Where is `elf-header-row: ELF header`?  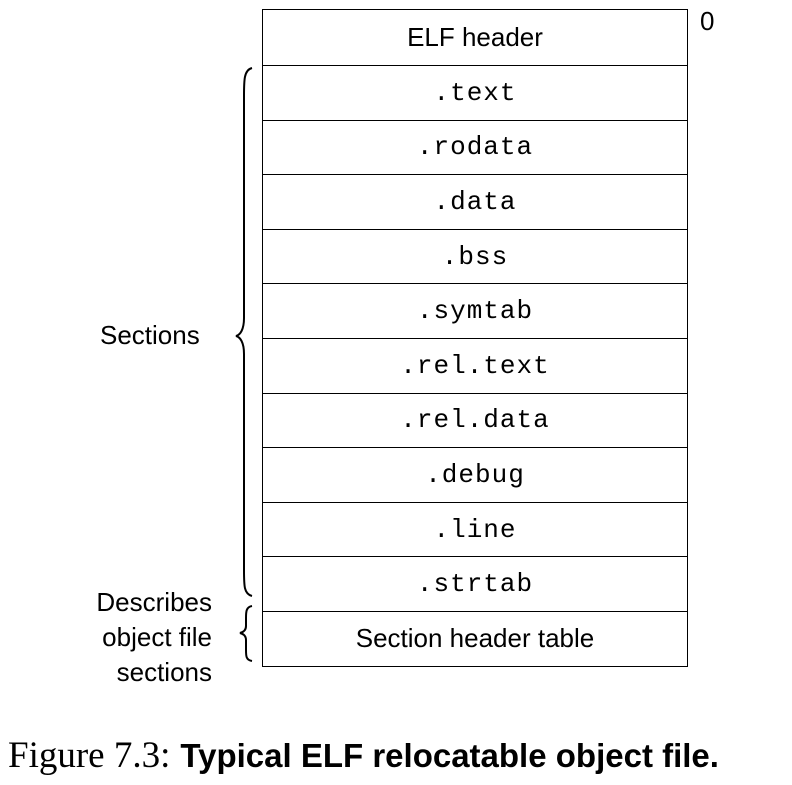 elf-header-row: ELF header is located at coordinates (475, 38).